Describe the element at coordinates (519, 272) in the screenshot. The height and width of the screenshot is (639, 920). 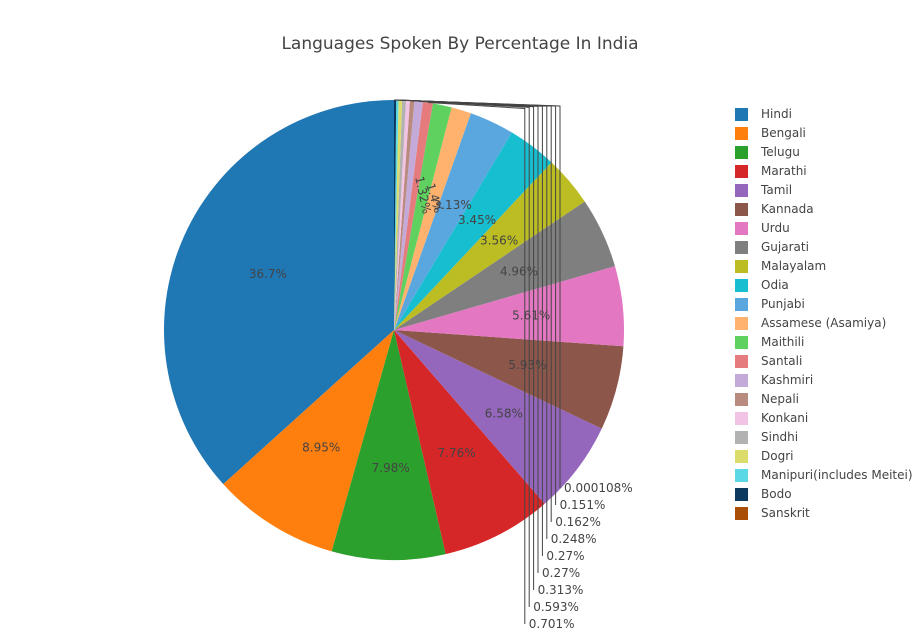
I see `slice-label-gujarati: 4.96%` at that location.